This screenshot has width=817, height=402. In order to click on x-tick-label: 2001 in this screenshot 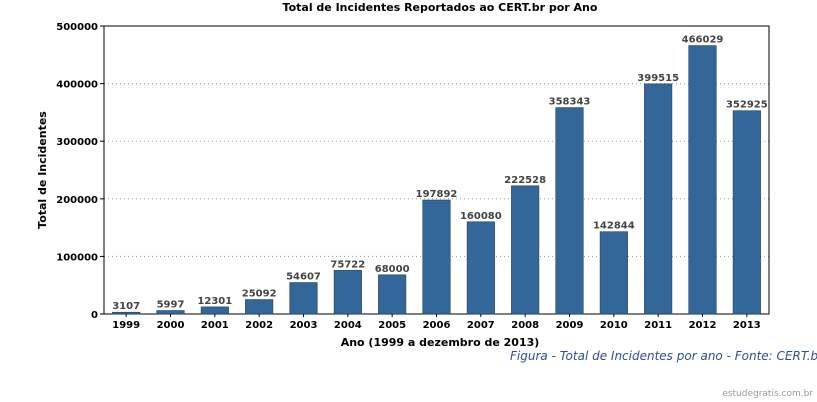, I will do `click(215, 325)`.